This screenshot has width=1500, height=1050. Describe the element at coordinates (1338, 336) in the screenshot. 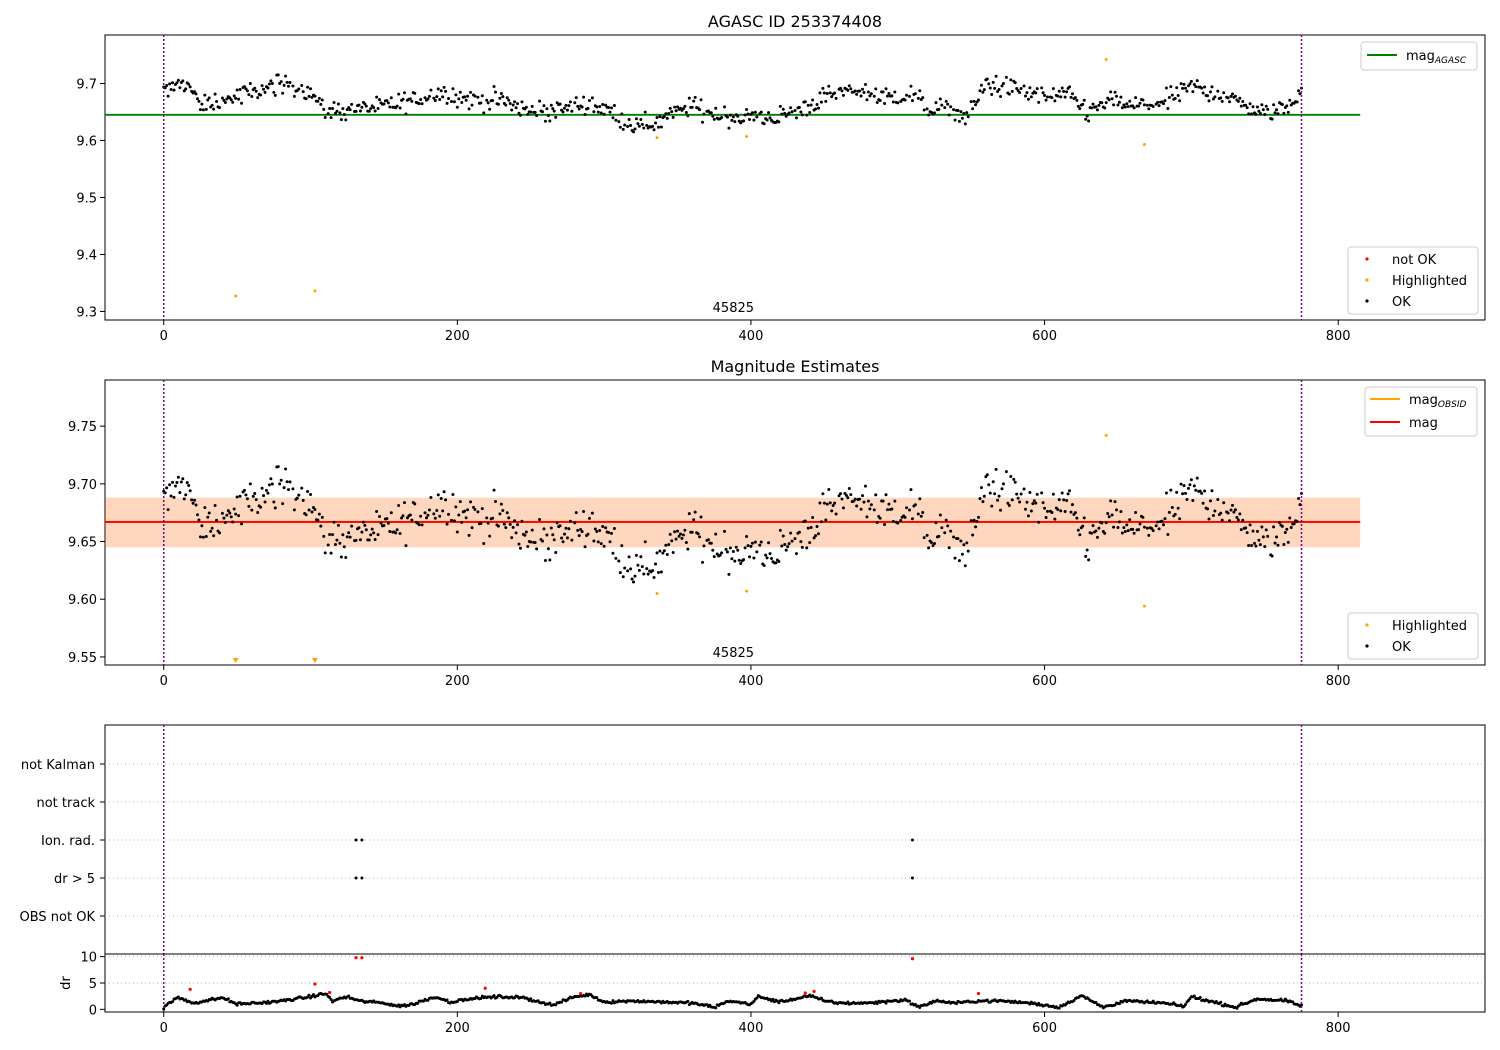

I see `panel1-xtick-label: 800` at that location.